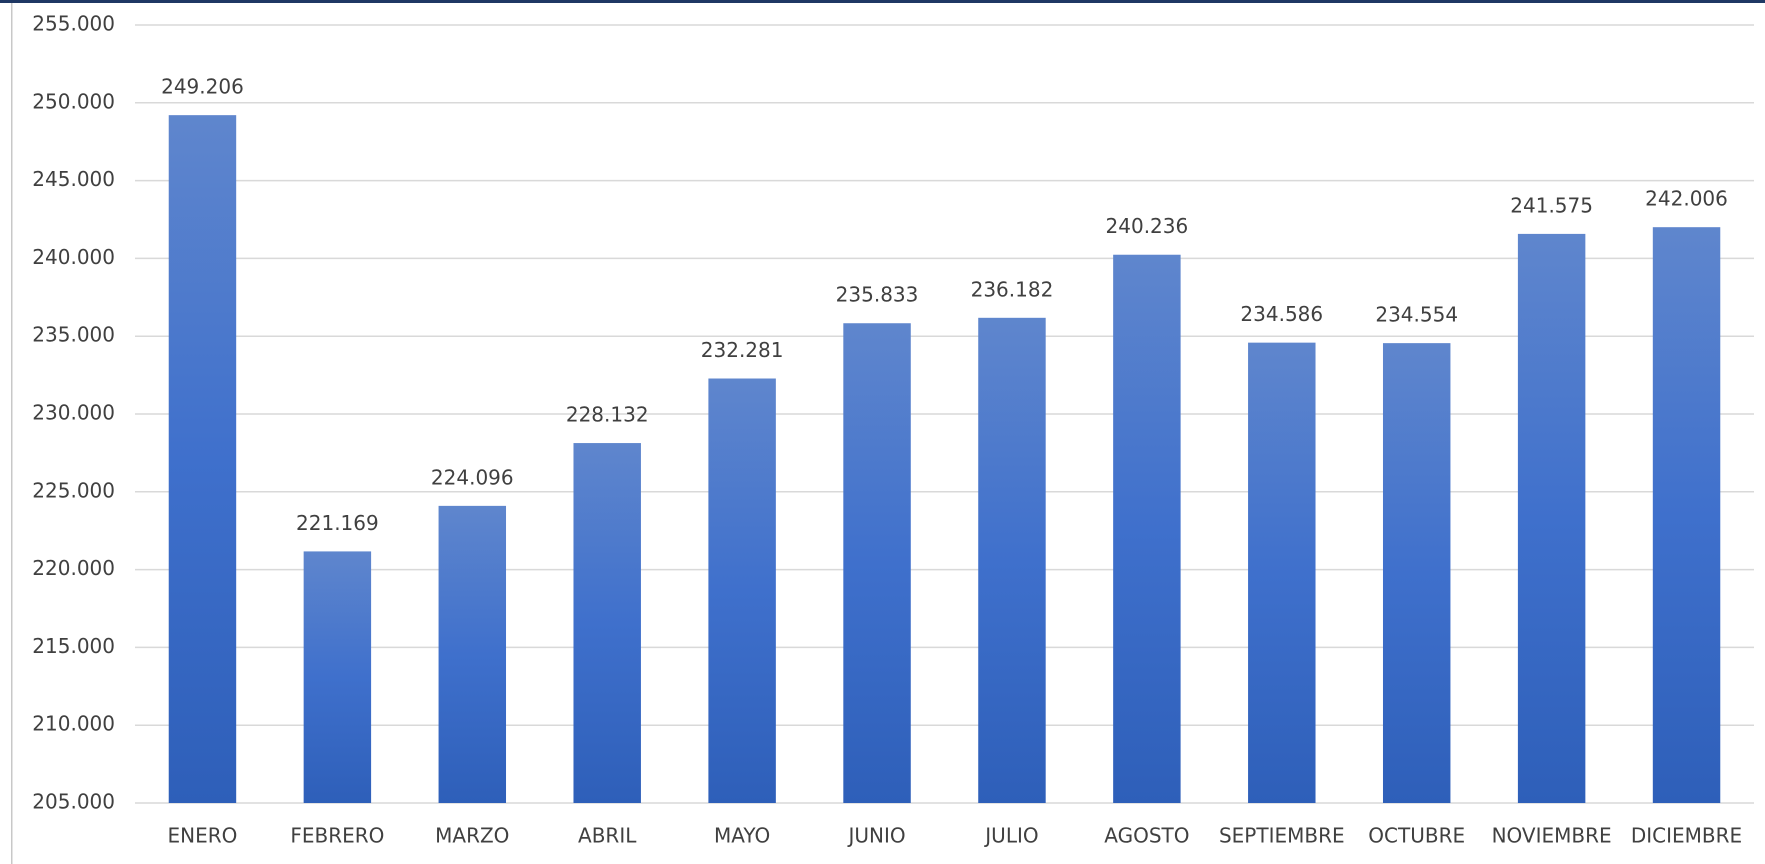  What do you see at coordinates (73, 490) in the screenshot?
I see `y-tick-label: 225.000` at bounding box center [73, 490].